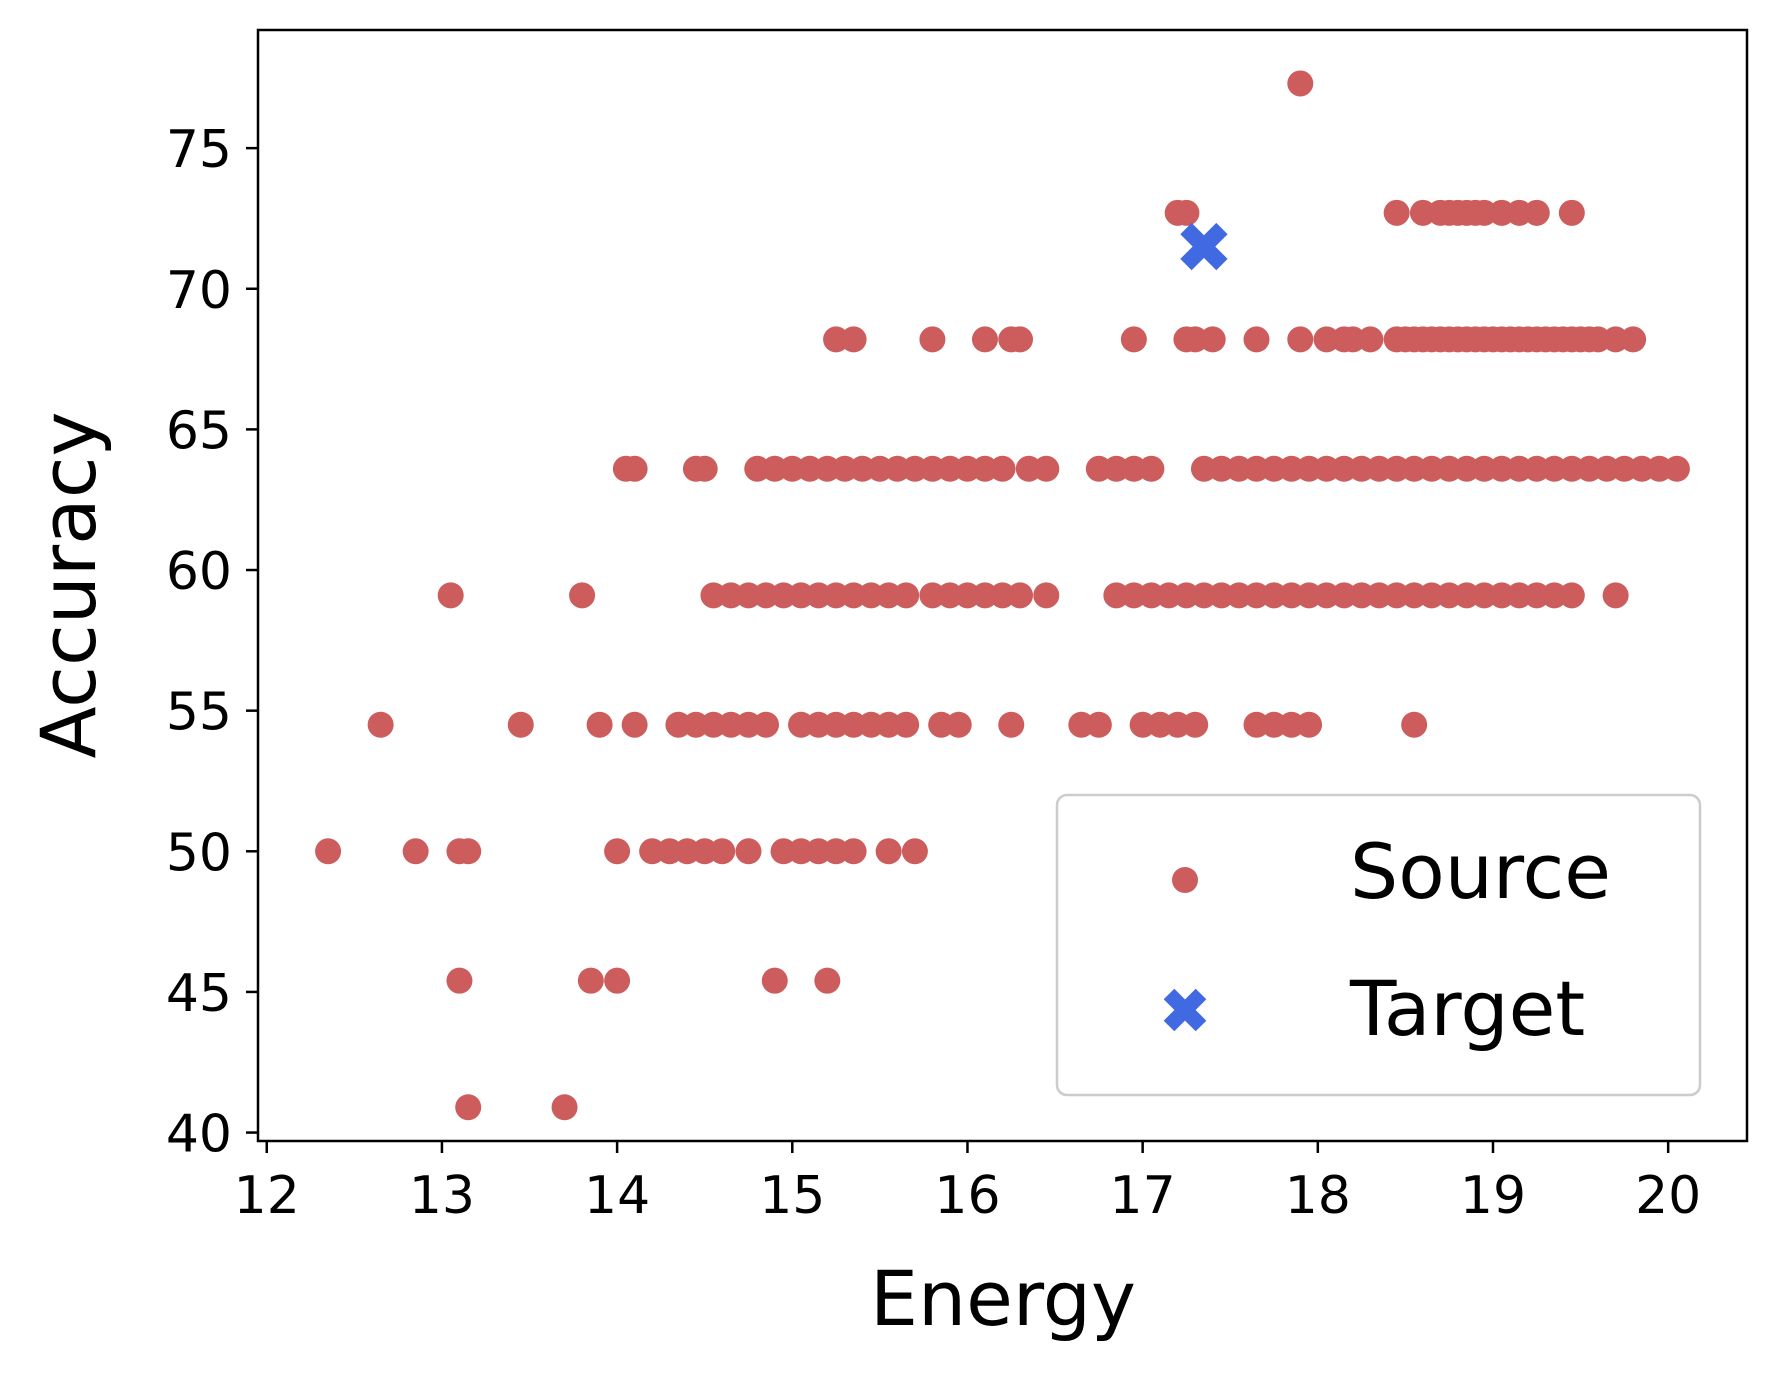 The width and height of the screenshot is (1774, 1373). I want to click on y-tick-label: 60, so click(199, 572).